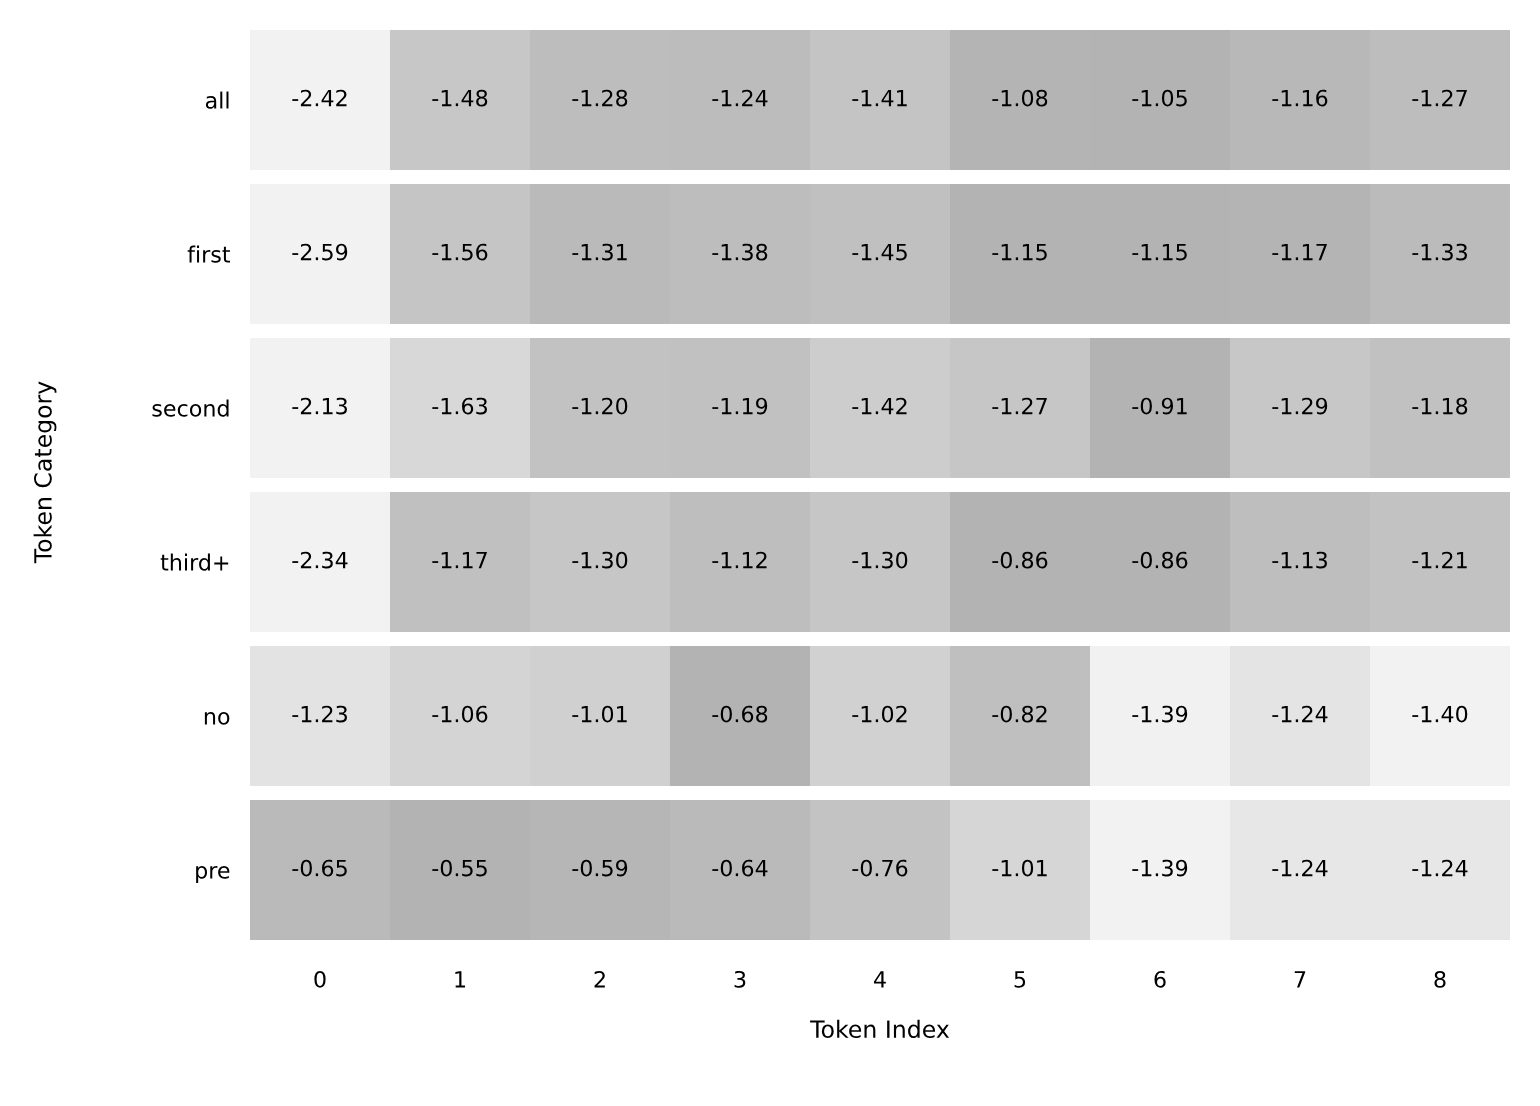 The height and width of the screenshot is (1106, 1540). I want to click on x-tick-label: 7, so click(1300, 979).